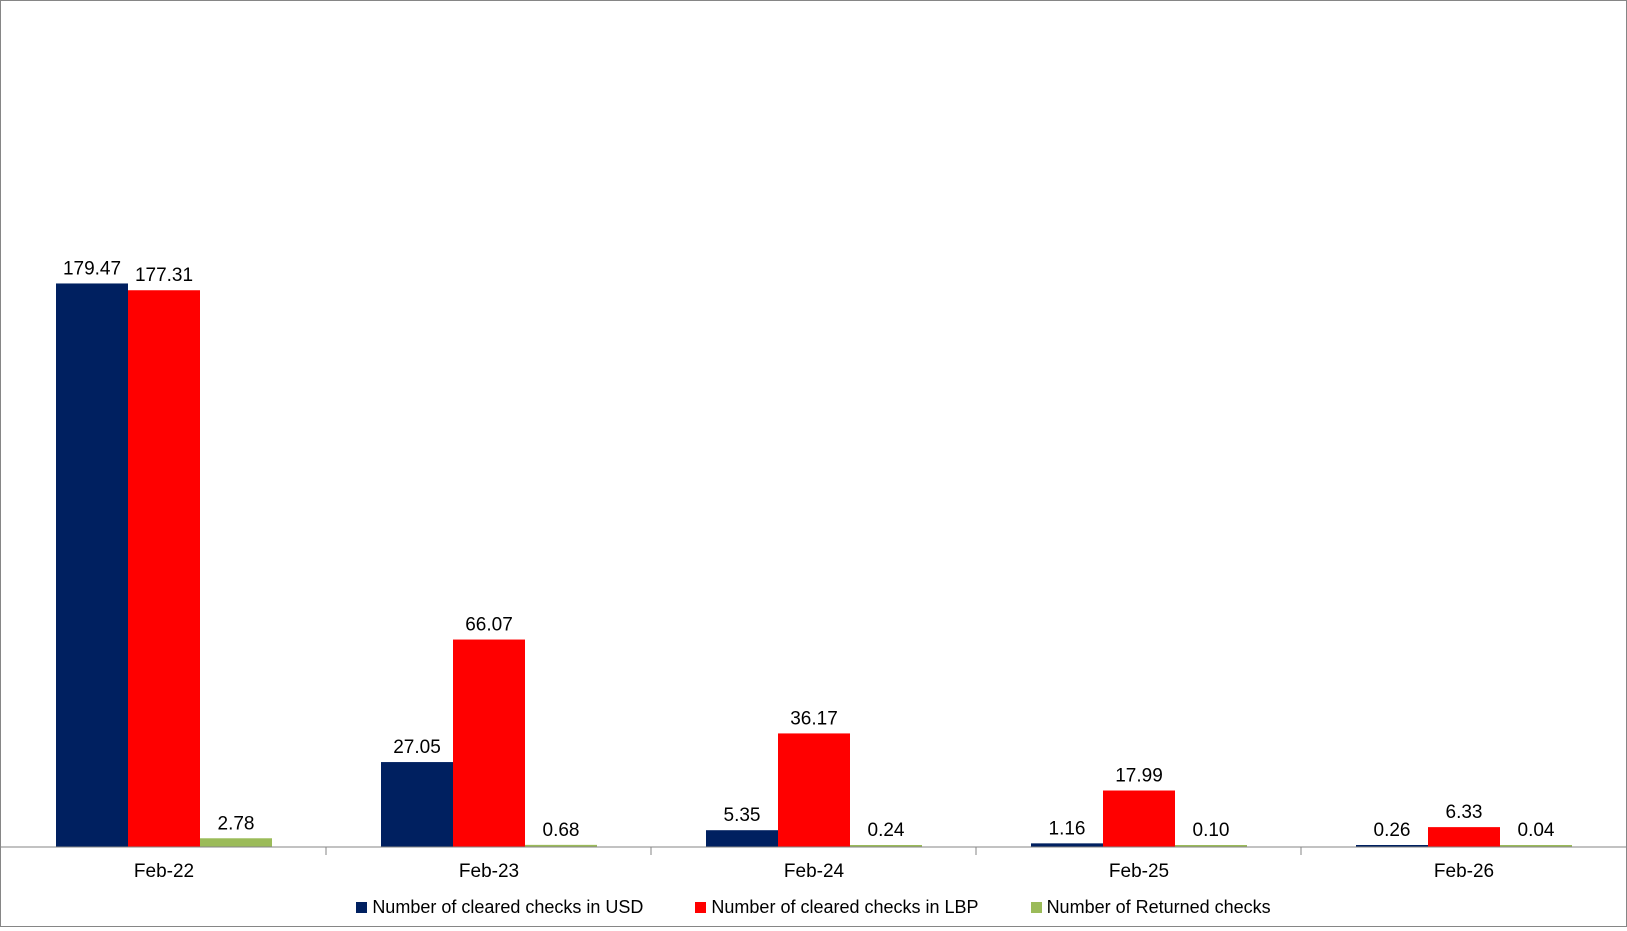  I want to click on x-tick-label: Feb-26, so click(1464, 871).